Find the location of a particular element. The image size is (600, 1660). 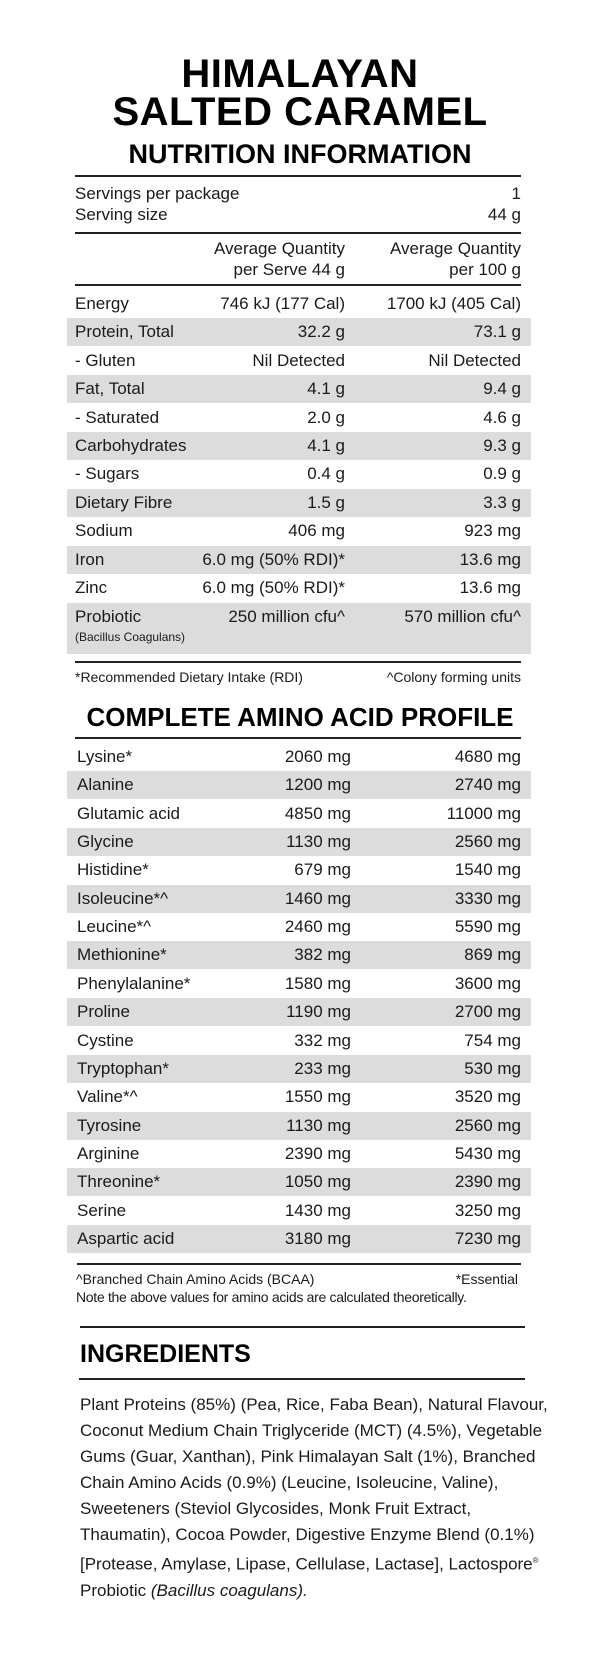

header-line: per 100 g is located at coordinates (485, 269).